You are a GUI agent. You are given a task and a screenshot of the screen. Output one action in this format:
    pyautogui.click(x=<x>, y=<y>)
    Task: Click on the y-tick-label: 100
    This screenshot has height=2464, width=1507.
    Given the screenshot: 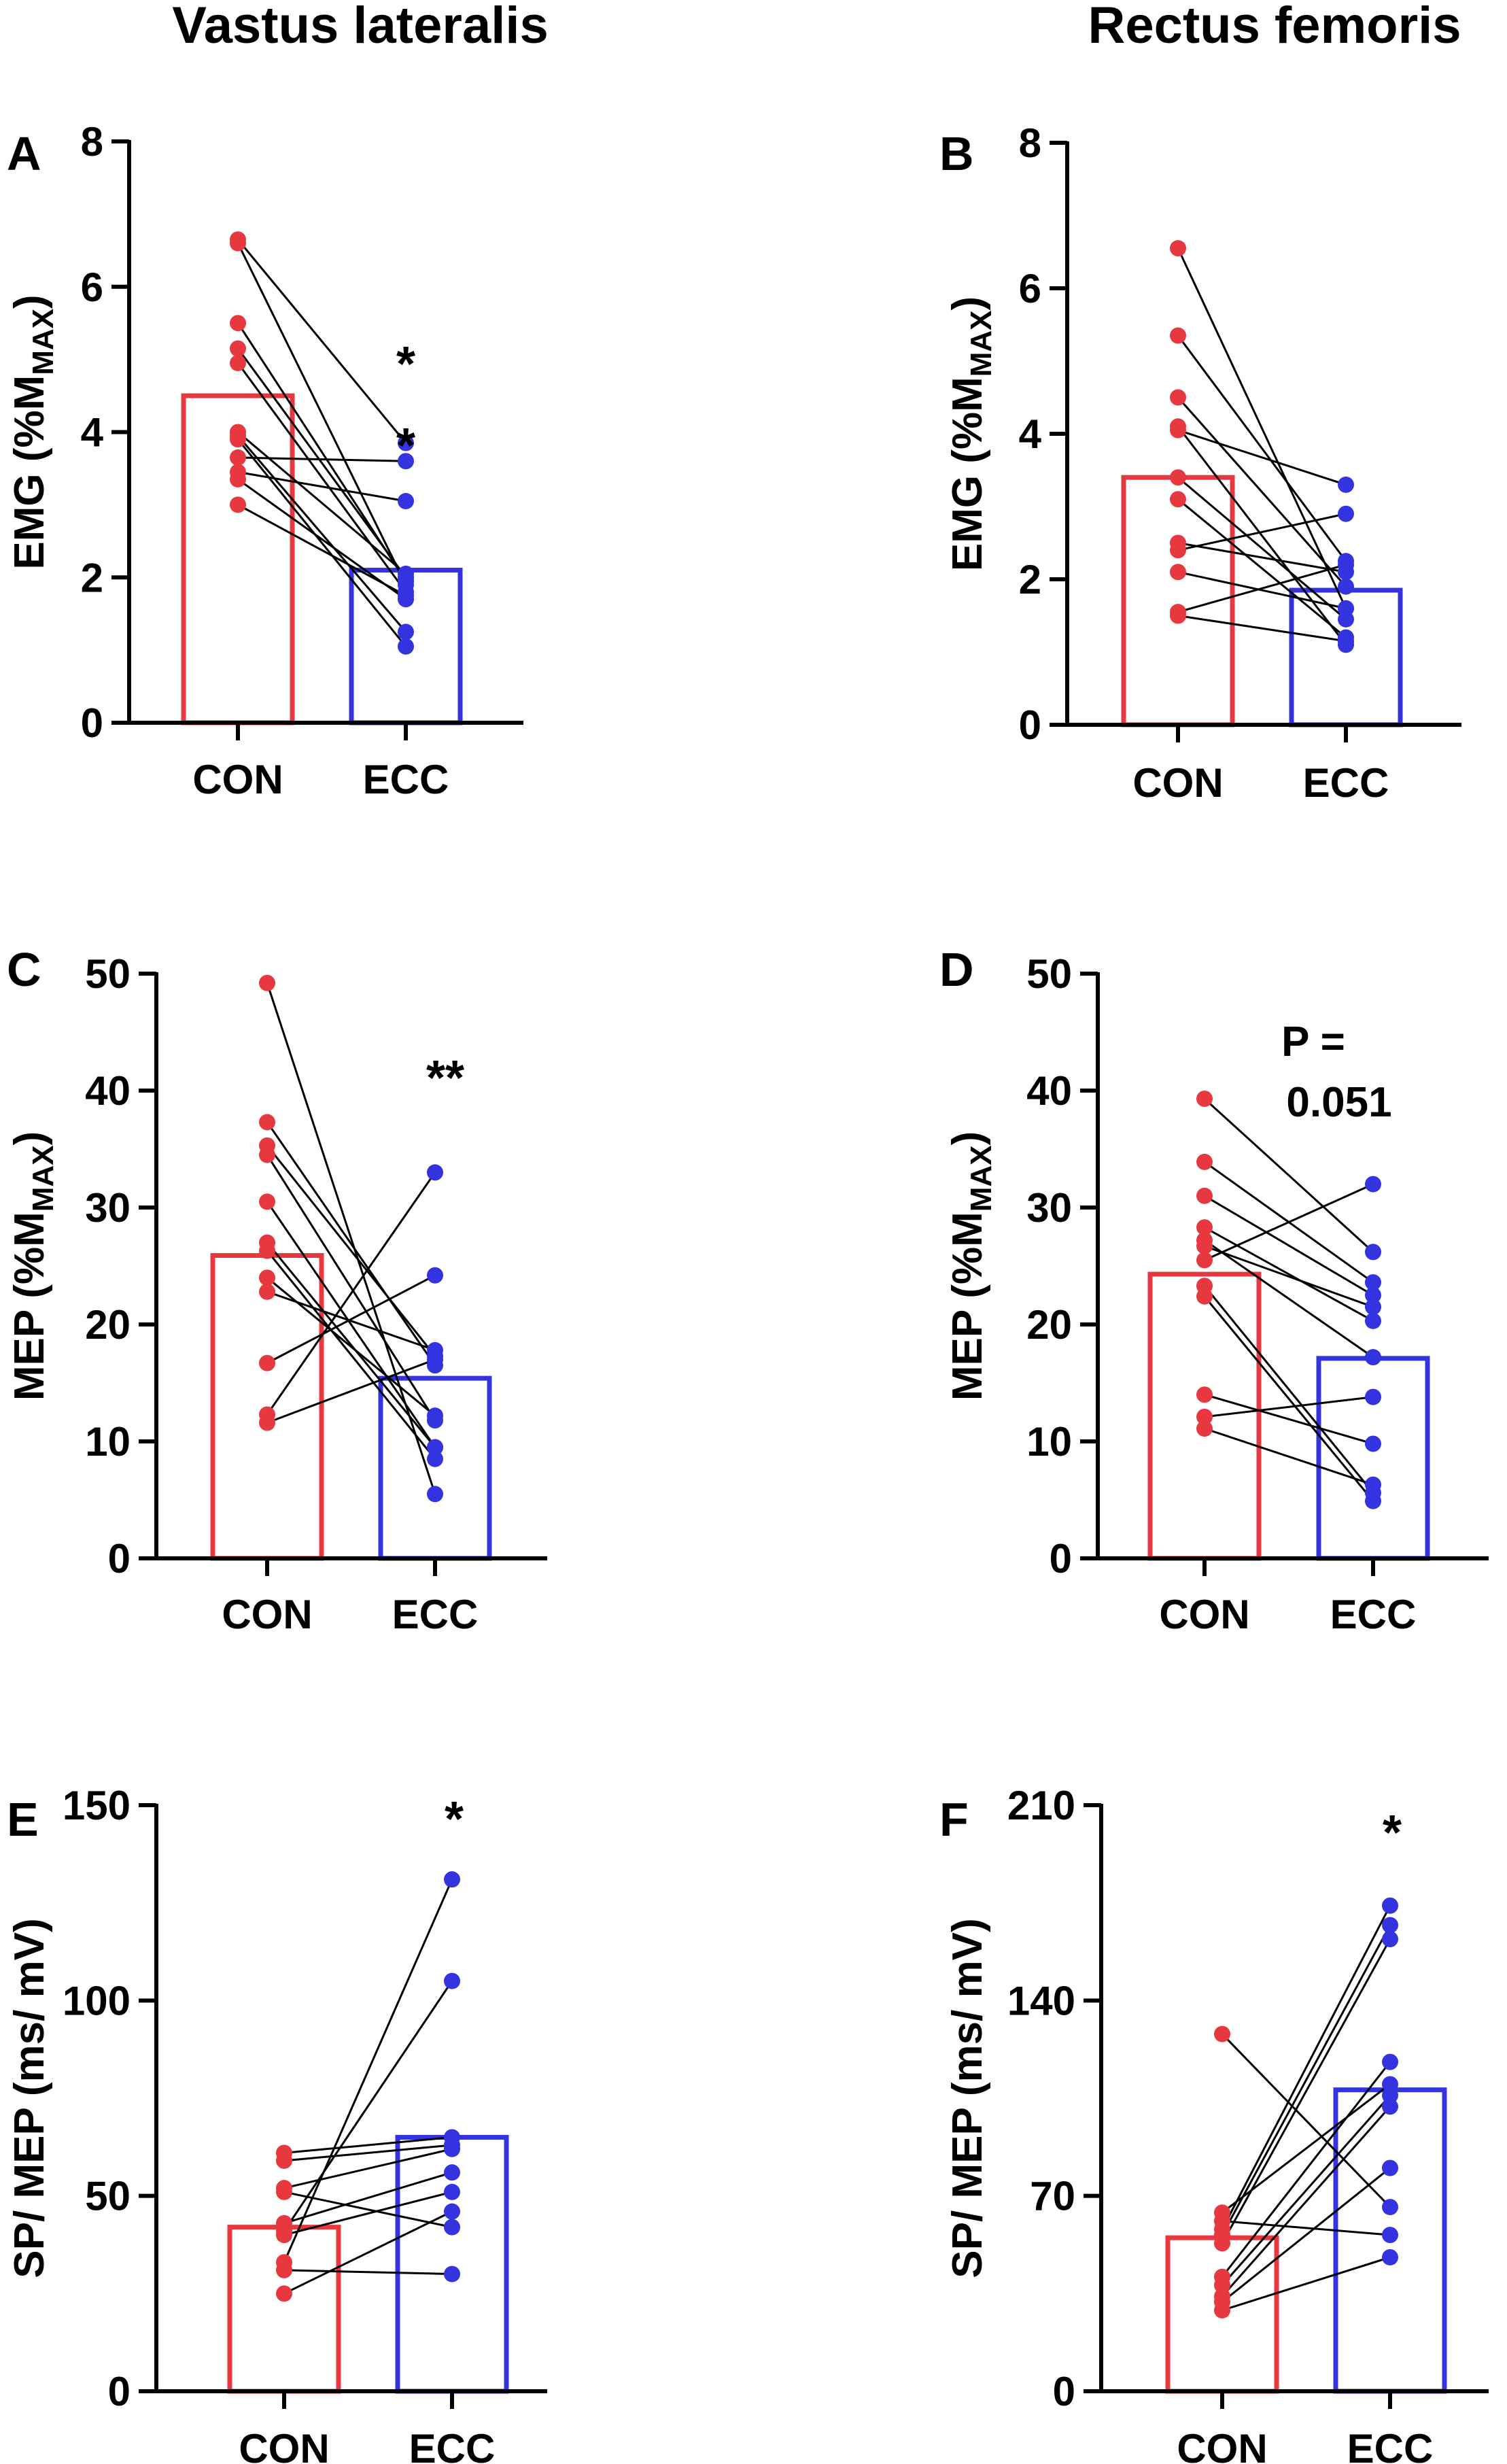 What is the action you would take?
    pyautogui.click(x=97, y=2001)
    